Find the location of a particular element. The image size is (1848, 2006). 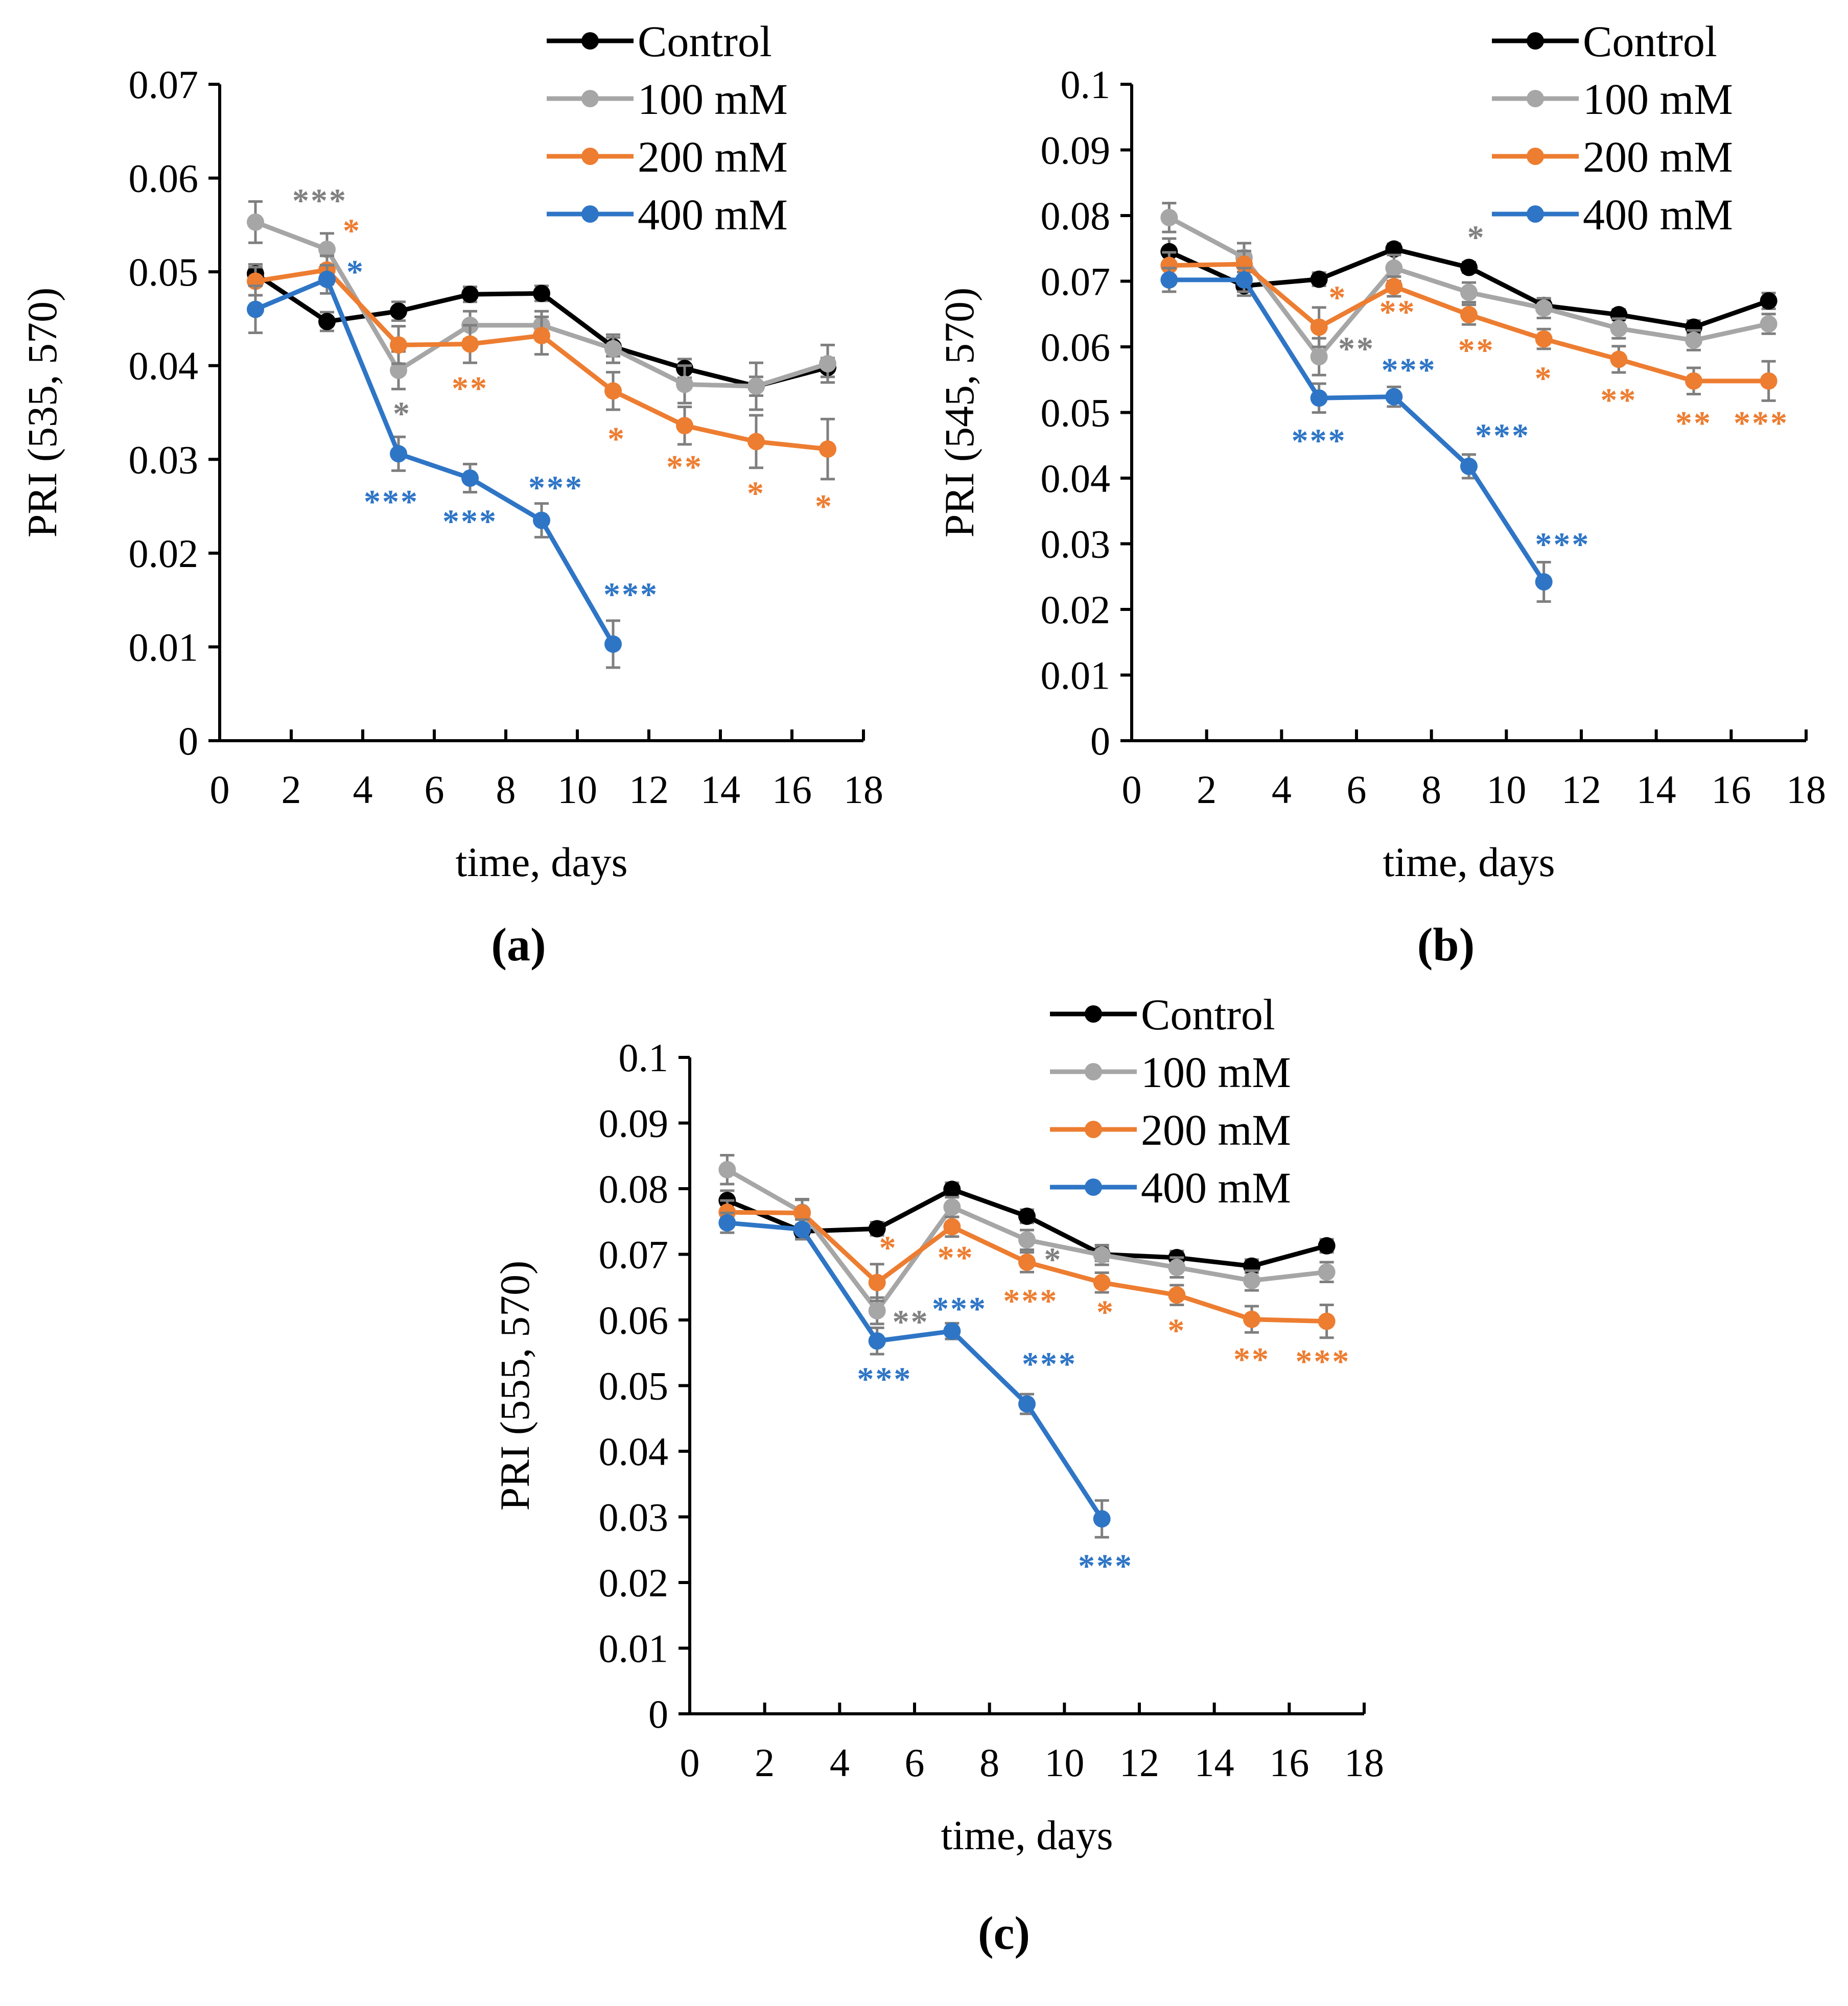

x-tick-label: 10 is located at coordinates (577, 789).